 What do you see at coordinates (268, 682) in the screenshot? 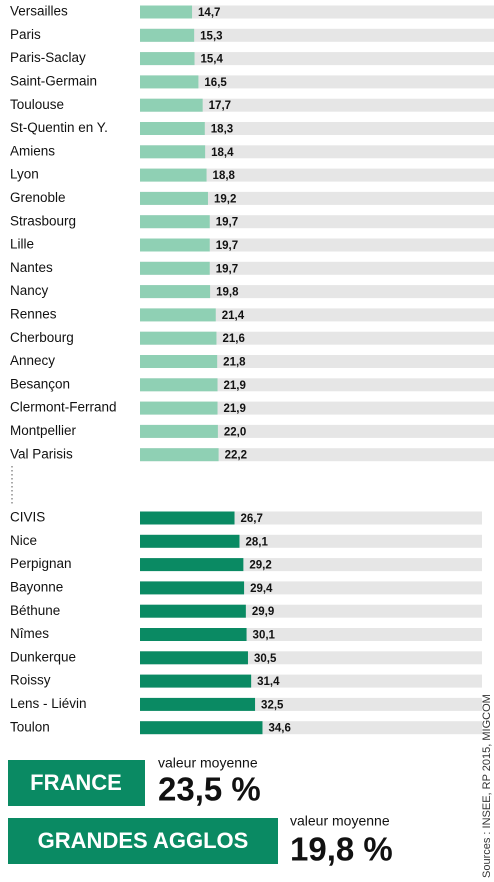
I see `value-label: 31,4` at bounding box center [268, 682].